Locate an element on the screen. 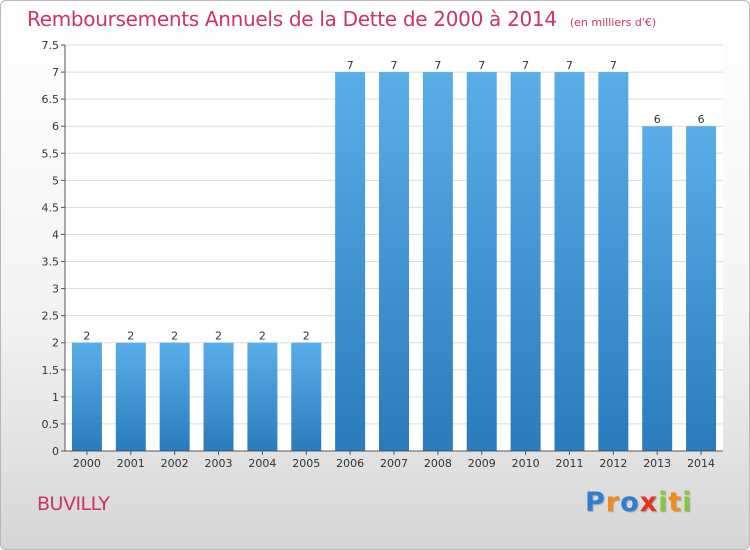  y-tick-label: 3.5 is located at coordinates (51, 262).